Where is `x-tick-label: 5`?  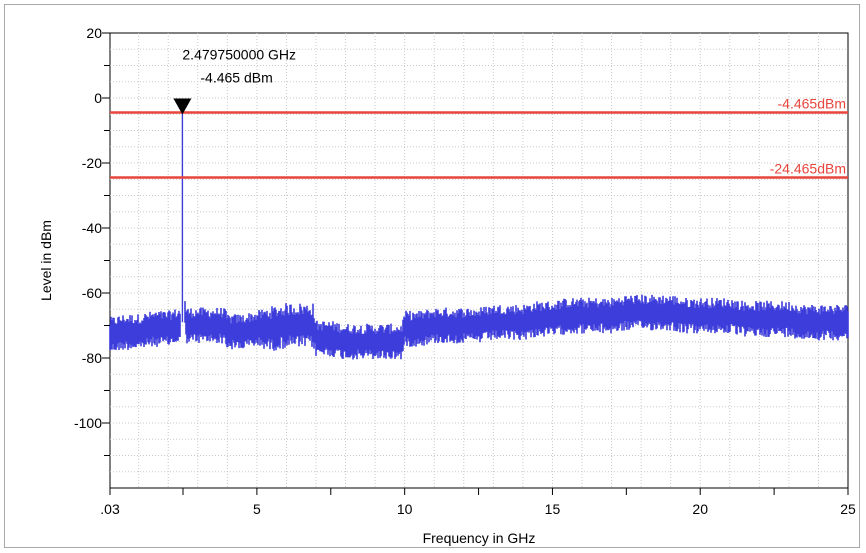 x-tick-label: 5 is located at coordinates (257, 509).